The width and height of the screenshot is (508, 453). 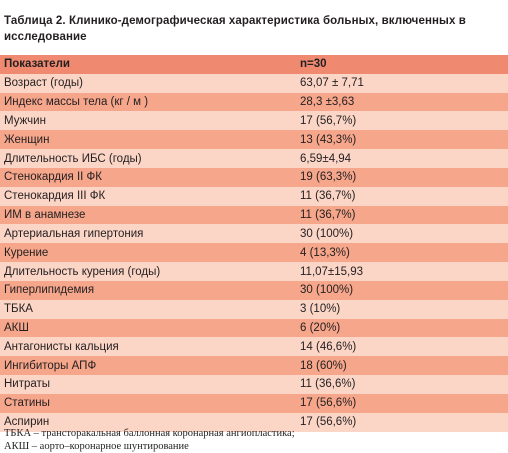 What do you see at coordinates (43, 83) in the screenshot?
I see `row-label: Возраст (годы)` at bounding box center [43, 83].